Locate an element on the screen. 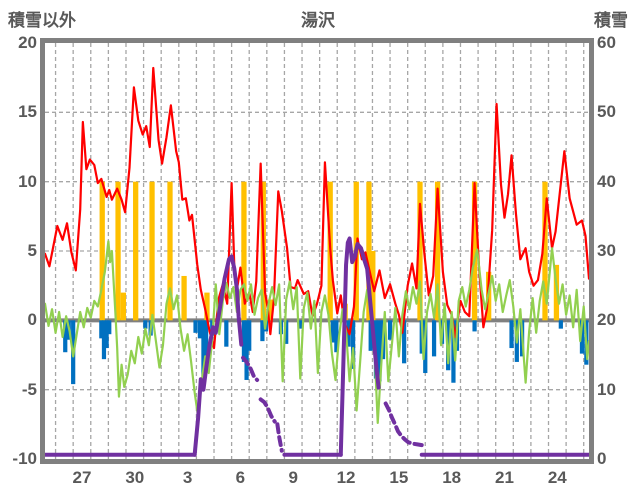 The width and height of the screenshot is (636, 501). right-axis-title: 積雪 is located at coordinates (611, 20).